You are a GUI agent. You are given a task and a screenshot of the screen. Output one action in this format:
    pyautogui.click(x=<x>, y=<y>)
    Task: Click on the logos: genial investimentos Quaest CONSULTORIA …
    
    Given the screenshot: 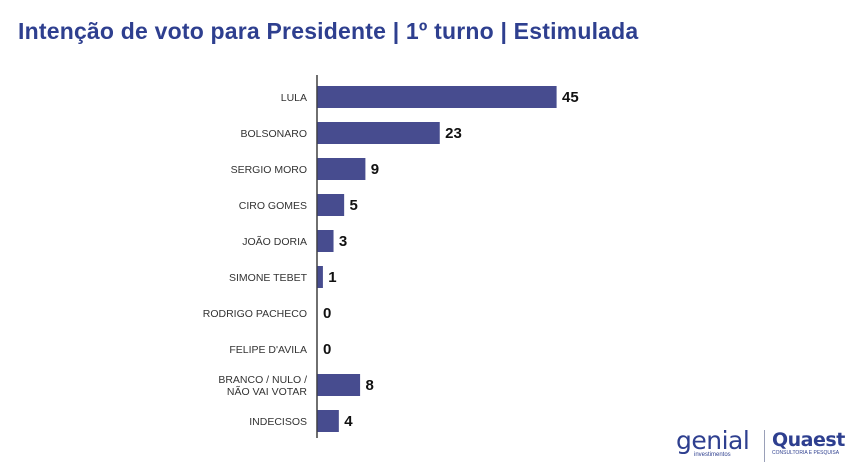 What is the action you would take?
    pyautogui.click(x=760, y=445)
    